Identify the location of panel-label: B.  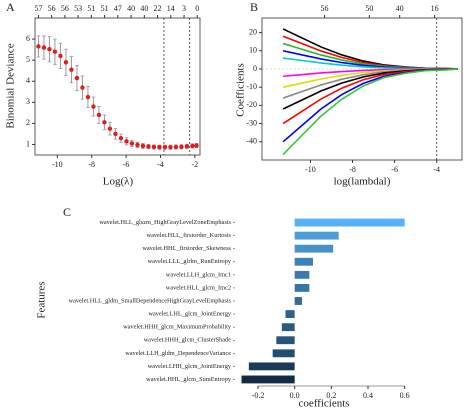
(254, 7).